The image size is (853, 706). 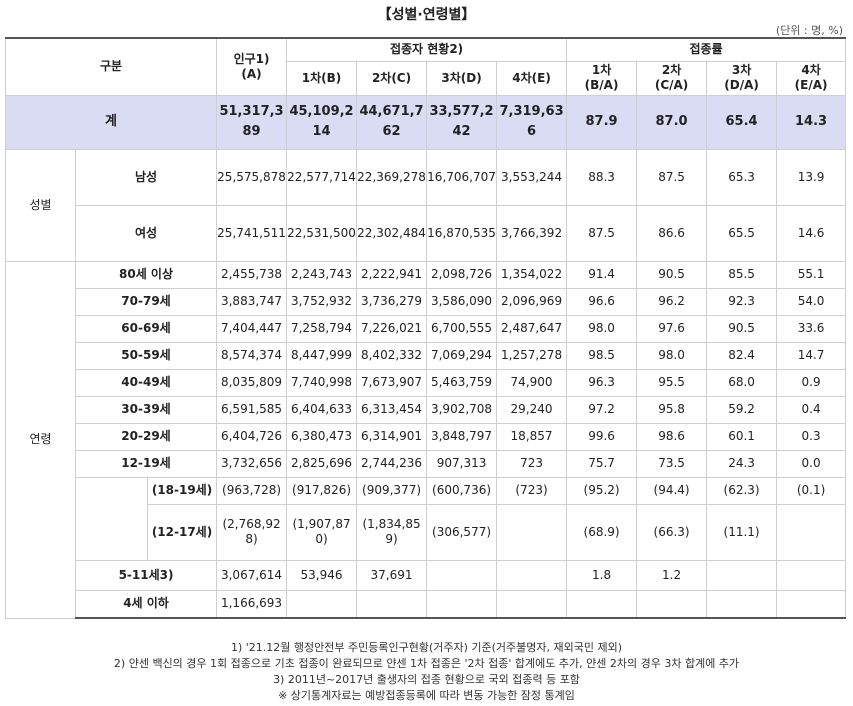 I want to click on header-dose3: 3차(D), so click(x=462, y=78).